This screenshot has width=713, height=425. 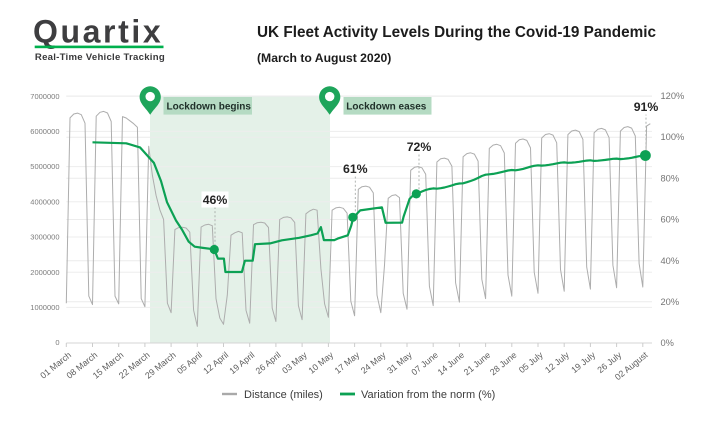 I want to click on svg-text: 60%, so click(x=670, y=220).